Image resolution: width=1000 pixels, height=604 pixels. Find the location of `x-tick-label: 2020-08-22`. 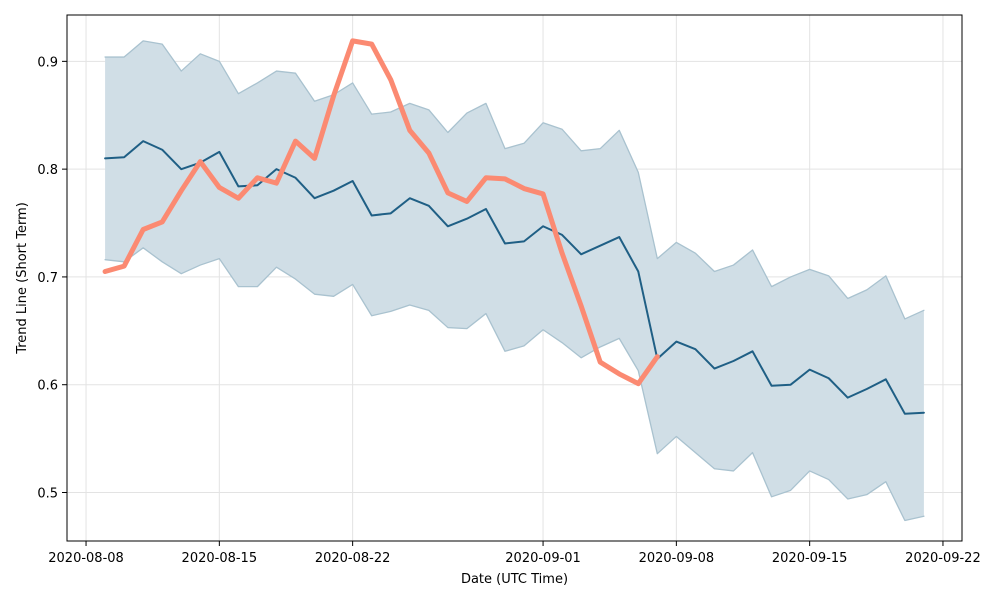

x-tick-label: 2020-08-22 is located at coordinates (353, 558).